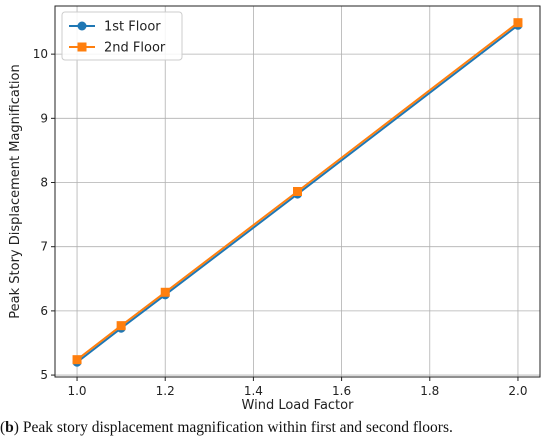 The image size is (550, 446). I want to click on legend: 1st Floor 2nd Floor, so click(122, 36).